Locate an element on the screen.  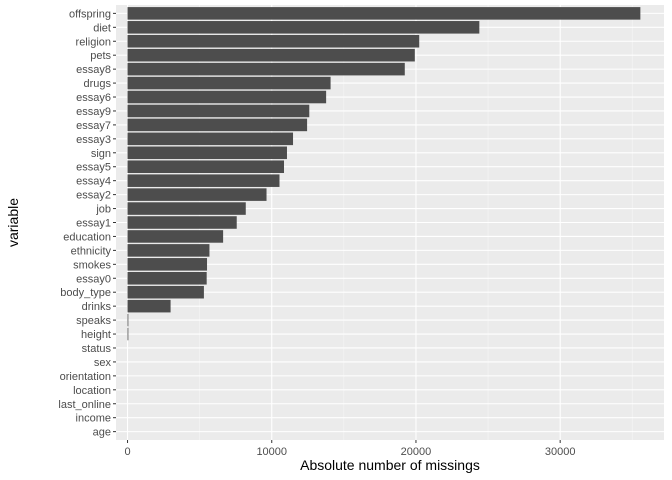
x-tick-label: 30000 is located at coordinates (560, 452).